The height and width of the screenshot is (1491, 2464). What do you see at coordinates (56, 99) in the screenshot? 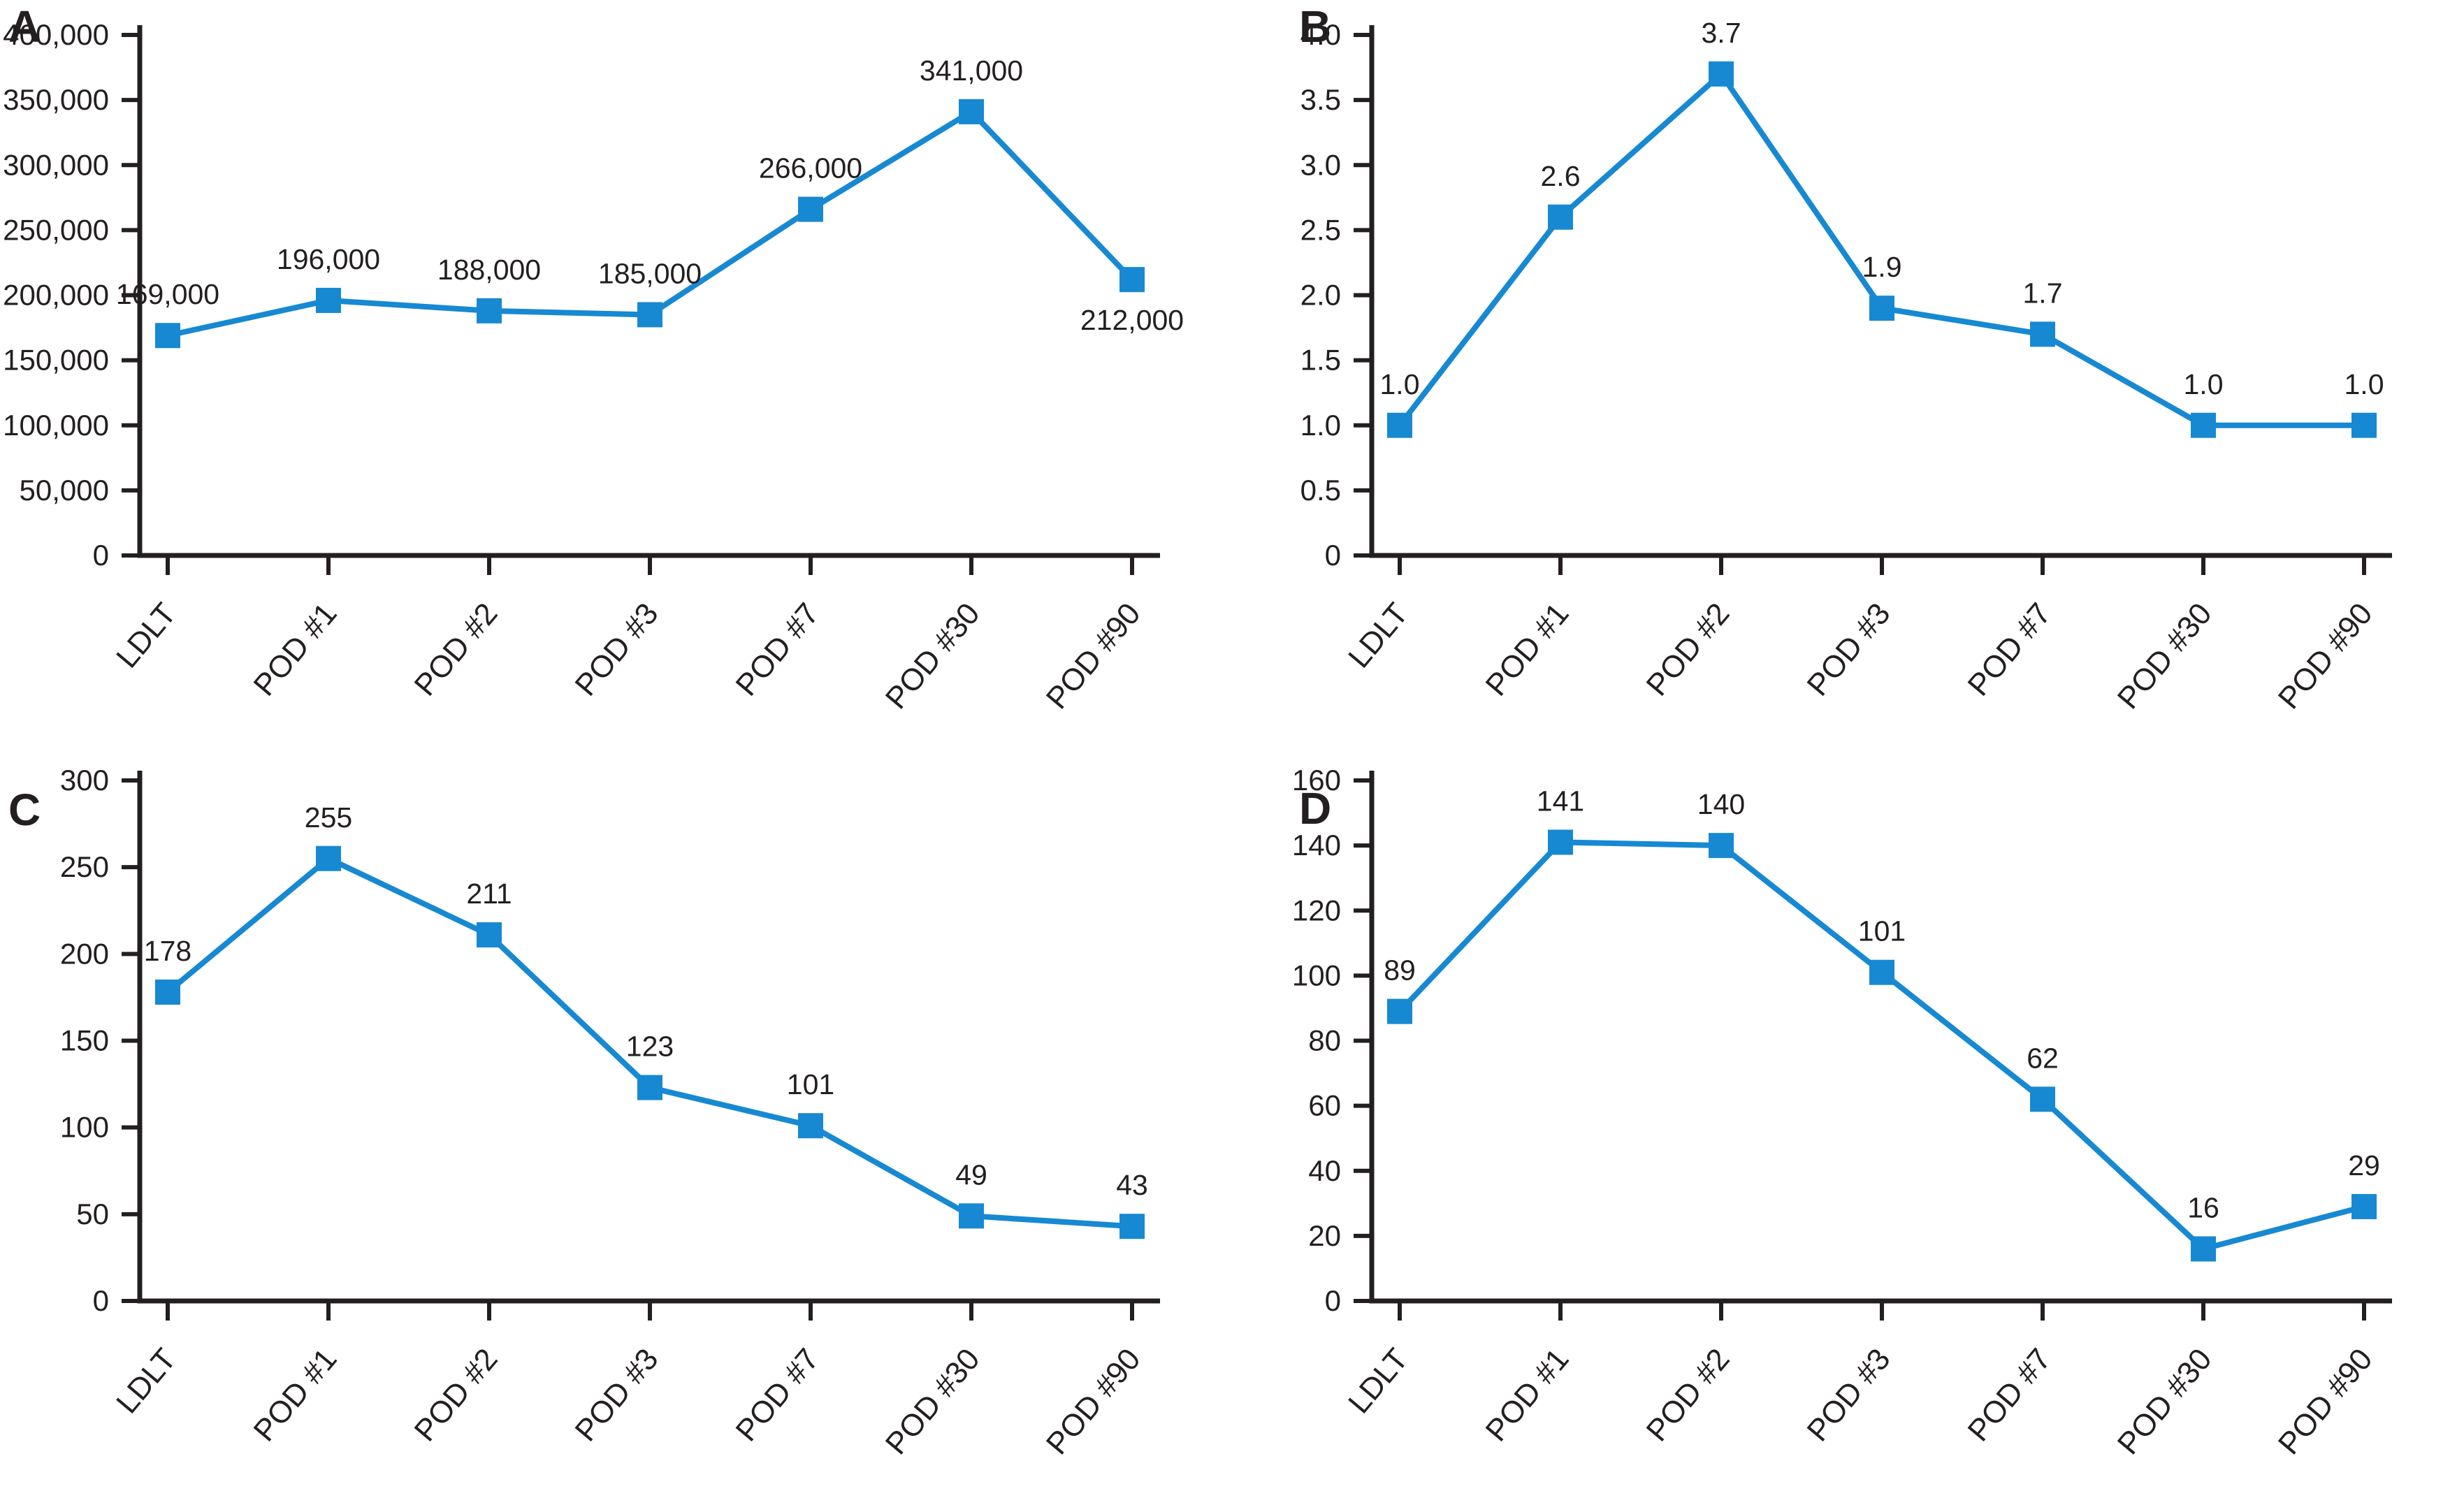
I see `y-tick-label: 350,000` at bounding box center [56, 99].